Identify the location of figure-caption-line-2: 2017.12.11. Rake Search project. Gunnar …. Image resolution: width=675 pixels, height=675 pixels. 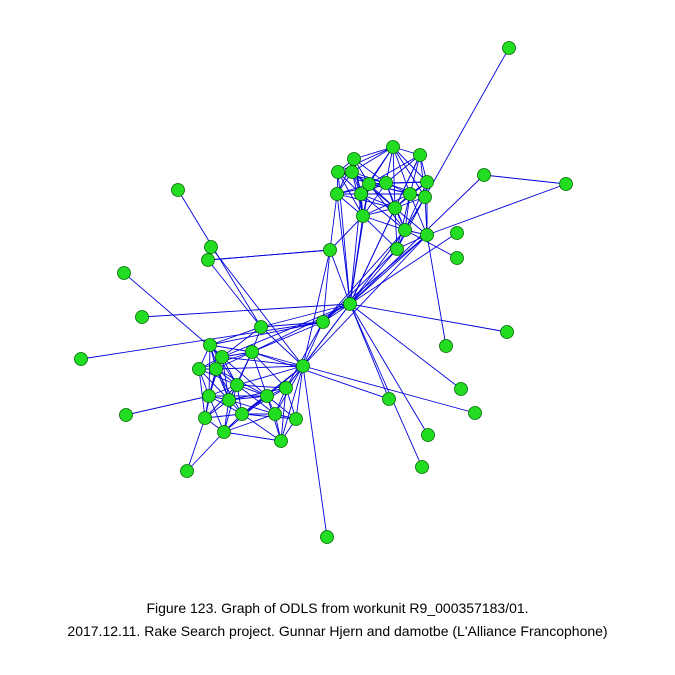
(337, 631).